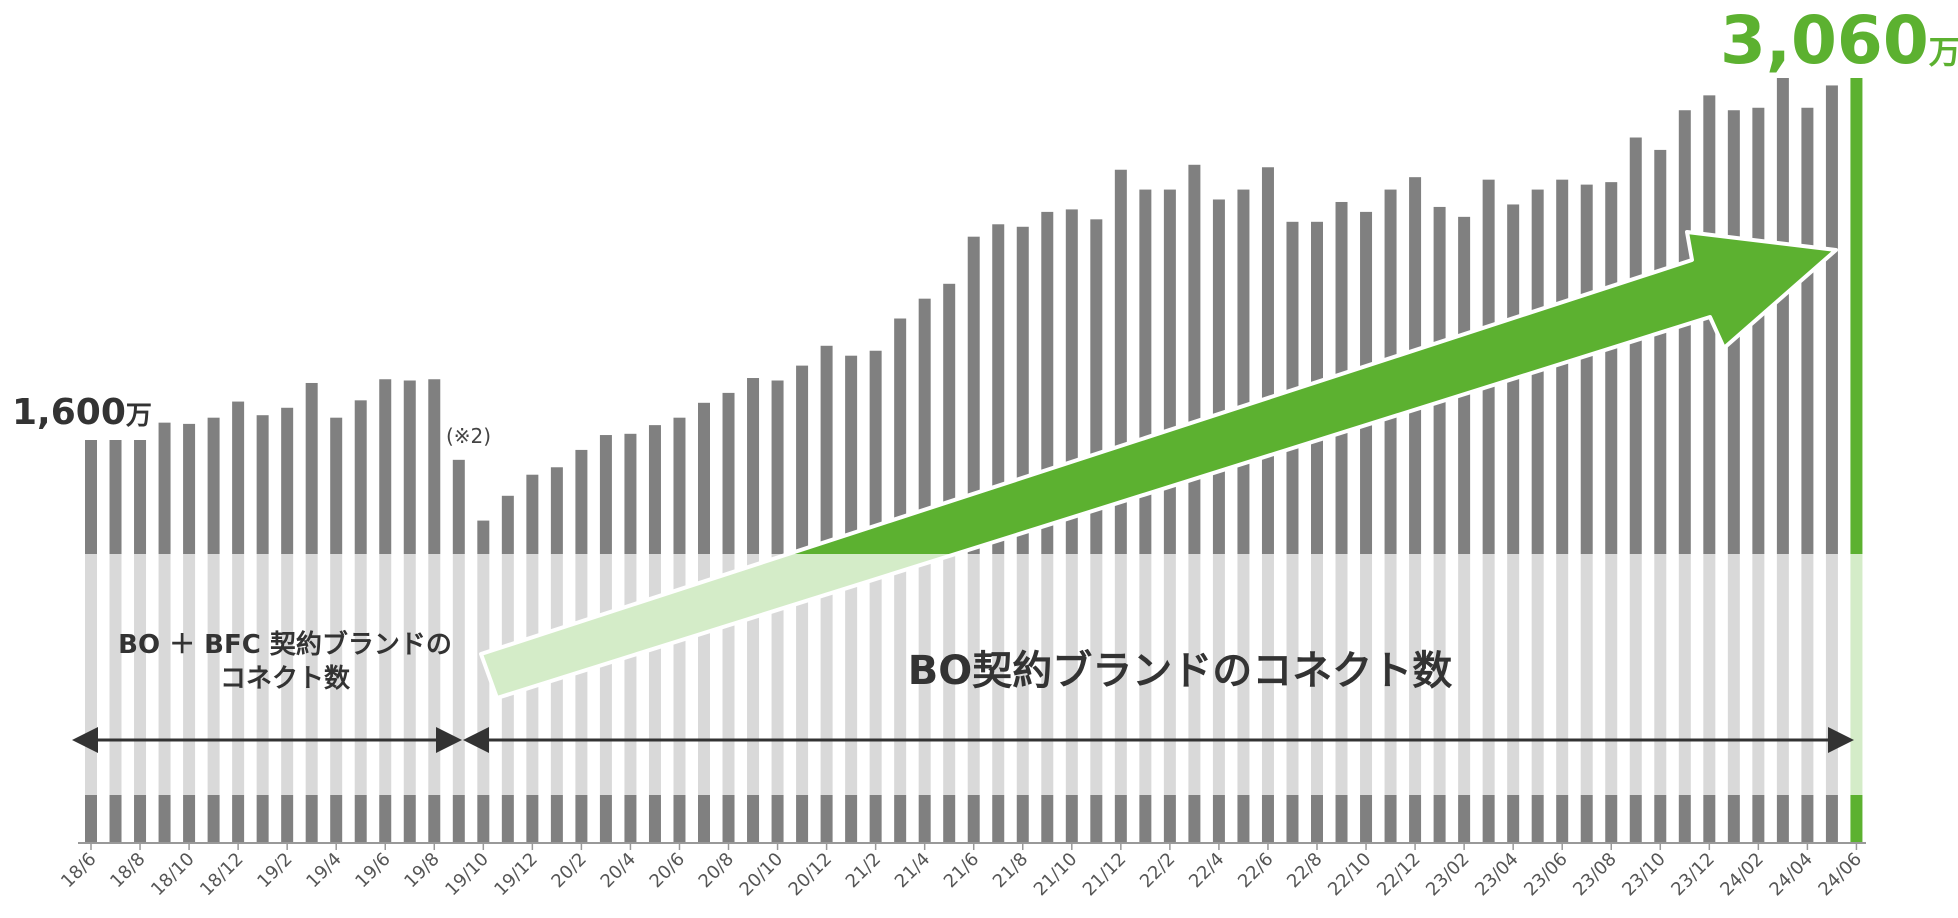  What do you see at coordinates (912, 870) in the screenshot?
I see `x-tick-label: 21/4` at bounding box center [912, 870].